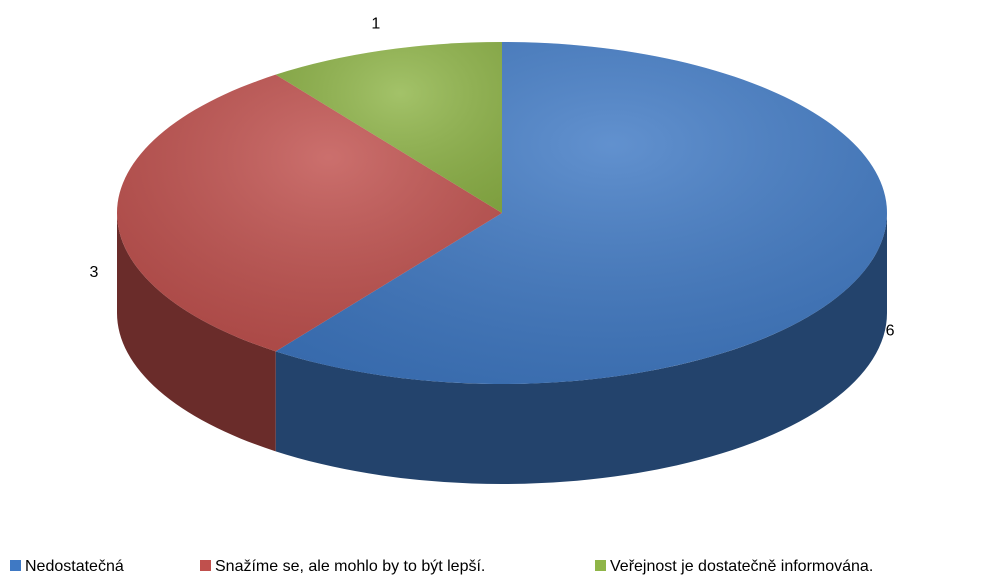 Image resolution: width=1002 pixels, height=576 pixels. Describe the element at coordinates (890, 330) in the screenshot. I see `data-label: 6` at that location.